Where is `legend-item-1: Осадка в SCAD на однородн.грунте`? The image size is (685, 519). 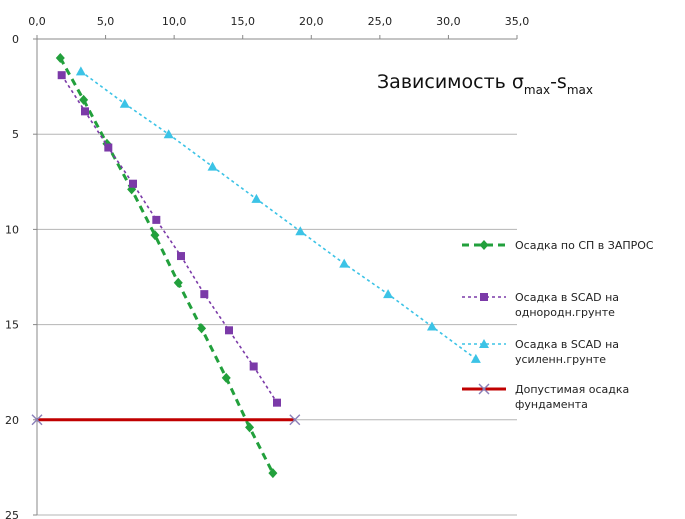 legend-item-1: Осадка в SCAD на однородн.грунте is located at coordinates (540, 305).